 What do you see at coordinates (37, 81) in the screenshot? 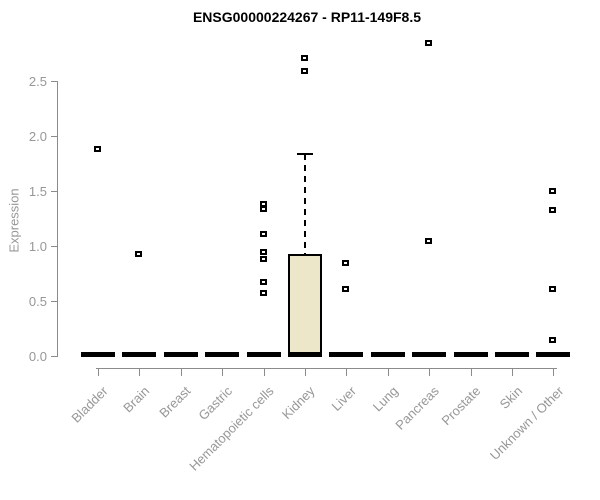
I see `y-tick-label: 2.5` at bounding box center [37, 81].